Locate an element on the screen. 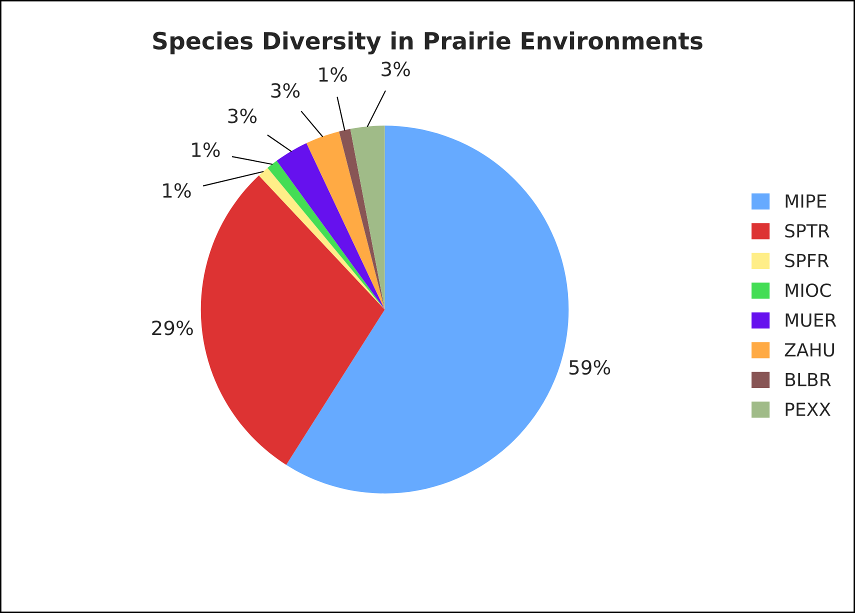 The height and width of the screenshot is (613, 855). data-label: 59% is located at coordinates (589, 367).